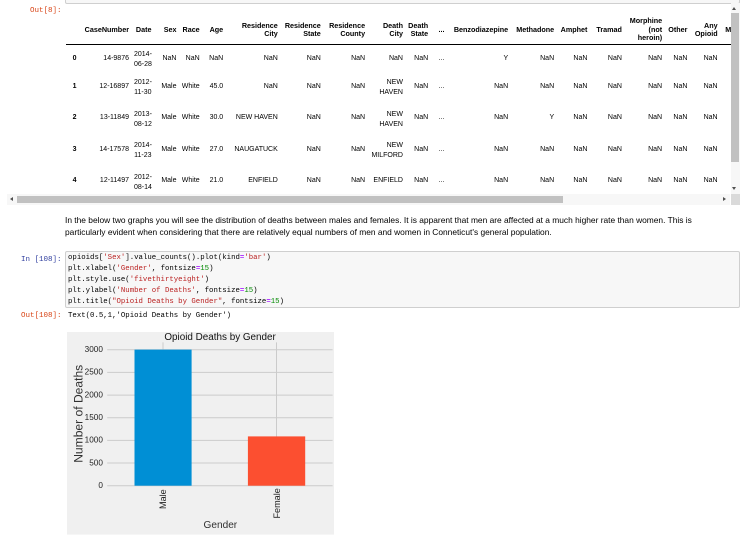 The height and width of the screenshot is (547, 750). I want to click on svg-text: Number of Deaths, so click(79, 414).